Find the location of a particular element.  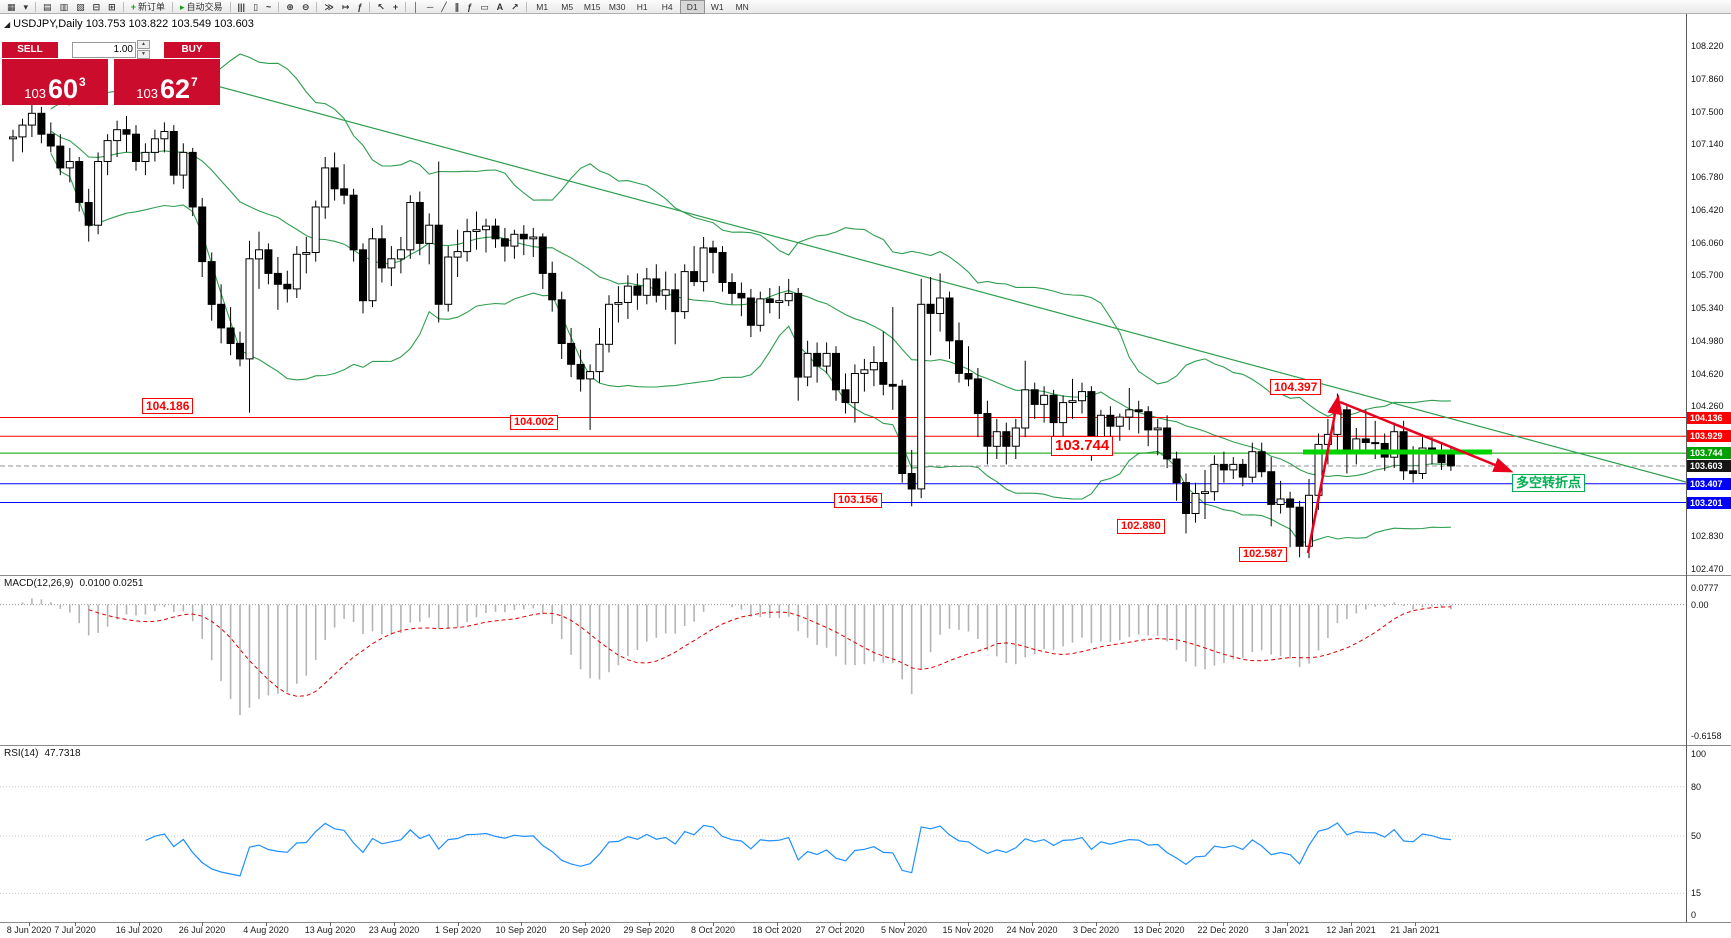

macd-scale-label: -0.6158 is located at coordinates (1706, 736).